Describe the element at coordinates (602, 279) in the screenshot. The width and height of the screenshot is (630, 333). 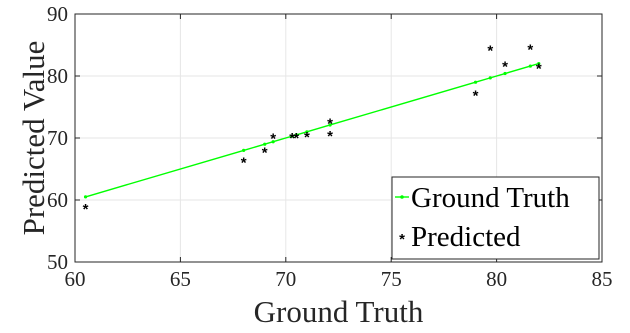
I see `x-tick-label: 85` at that location.